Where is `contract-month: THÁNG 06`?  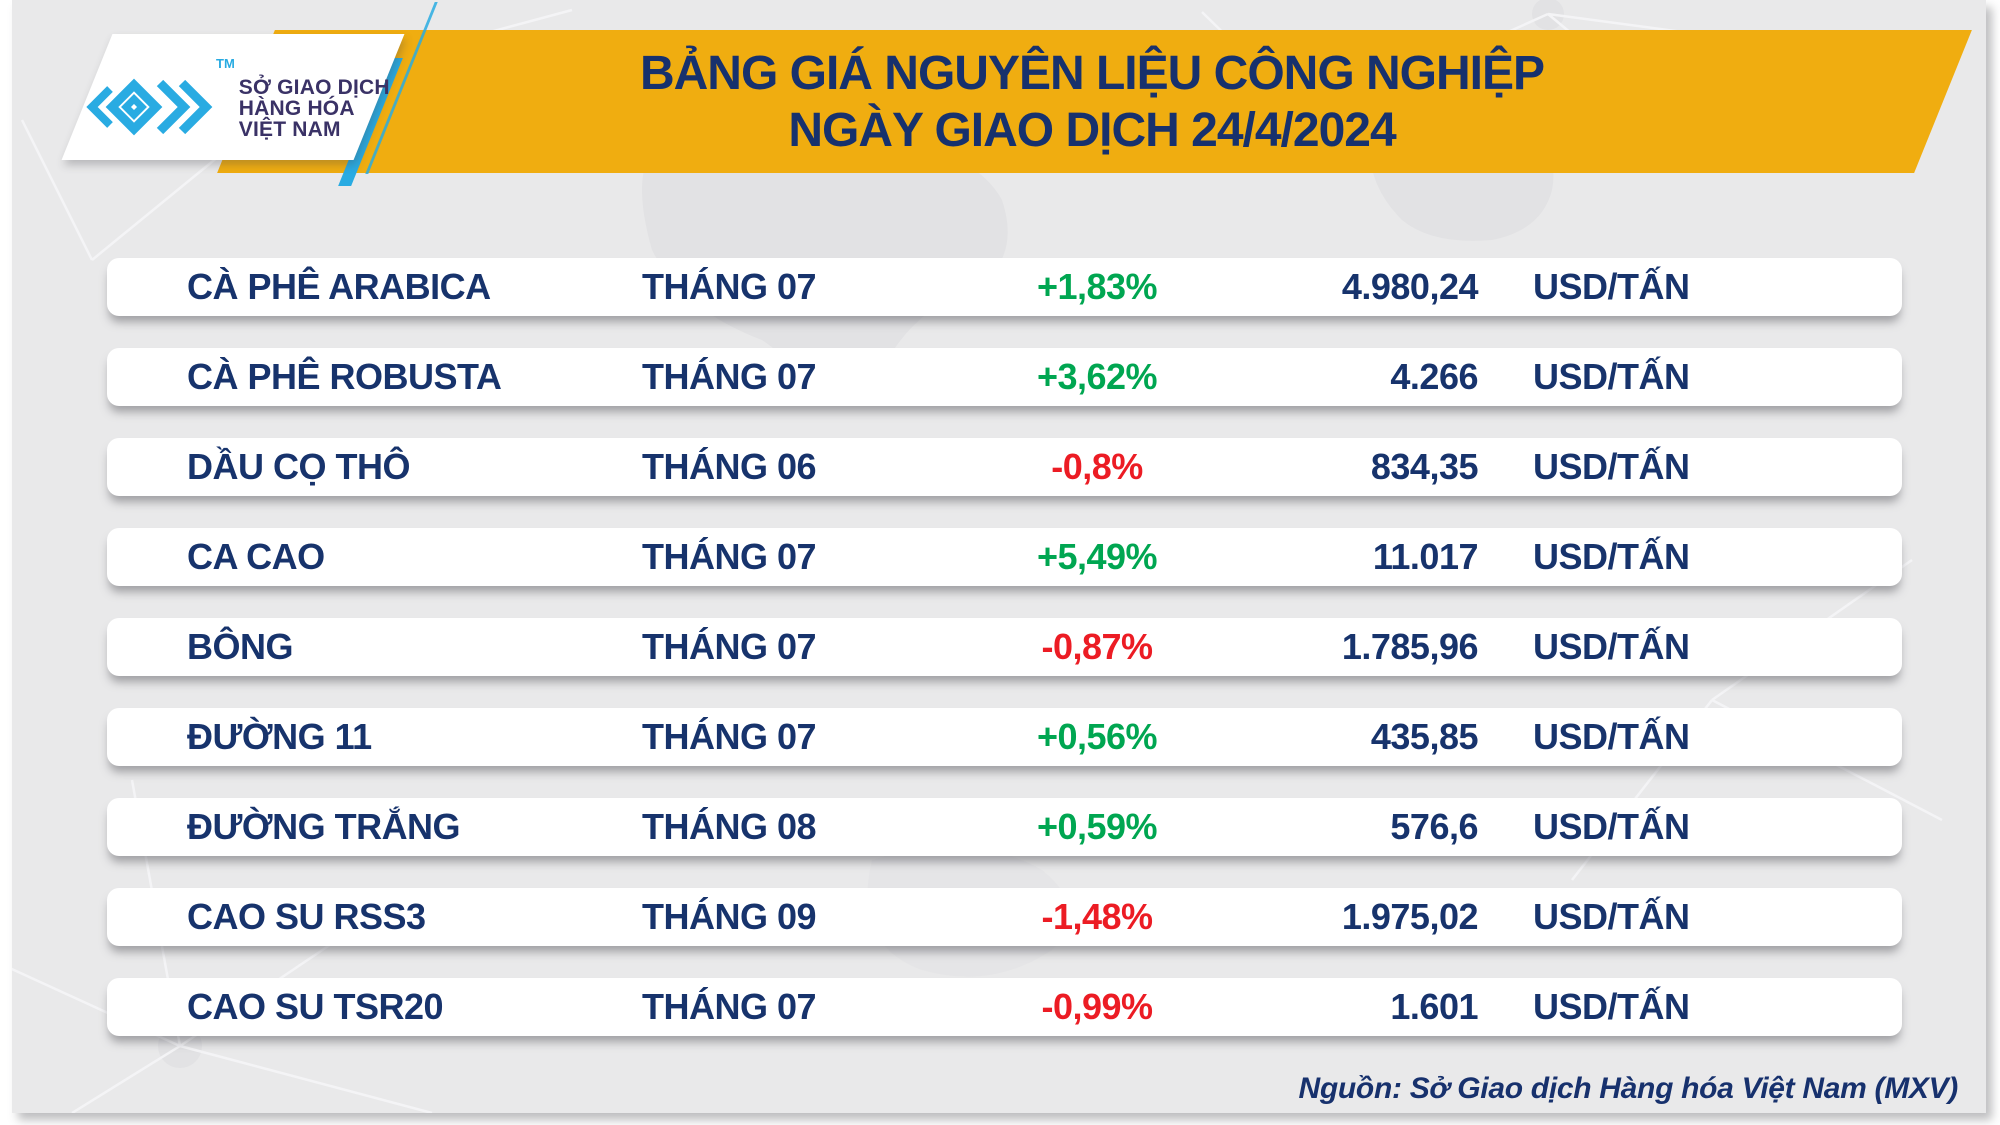 contract-month: THÁNG 06 is located at coordinates (729, 466).